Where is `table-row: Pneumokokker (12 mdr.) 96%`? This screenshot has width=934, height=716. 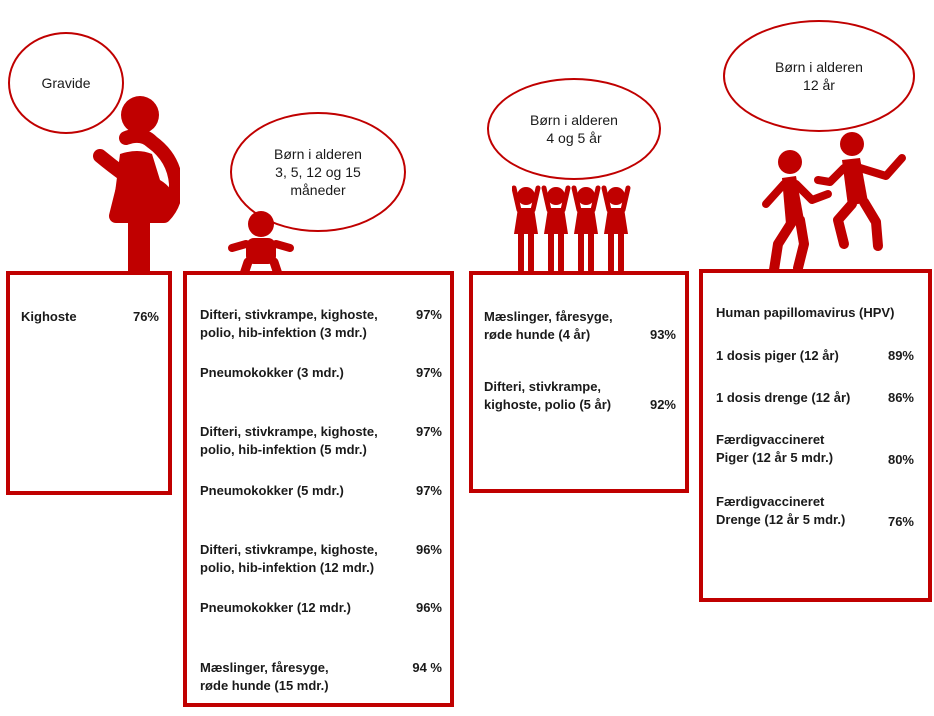 table-row: Pneumokokker (12 mdr.) 96% is located at coordinates (321, 608).